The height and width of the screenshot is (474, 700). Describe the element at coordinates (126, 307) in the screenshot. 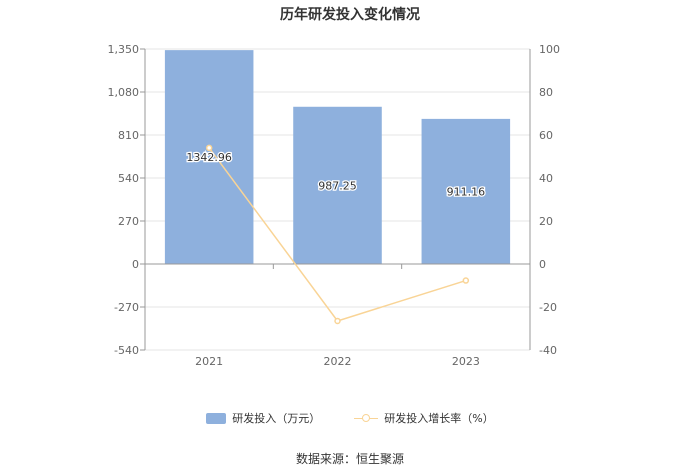

I see `left-axis-tick-label: -270` at that location.